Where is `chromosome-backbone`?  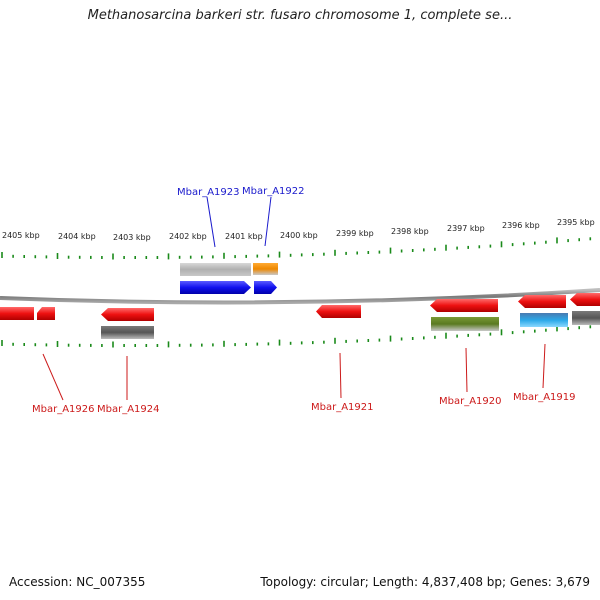
chromosome-backbone is located at coordinates (300, 296).